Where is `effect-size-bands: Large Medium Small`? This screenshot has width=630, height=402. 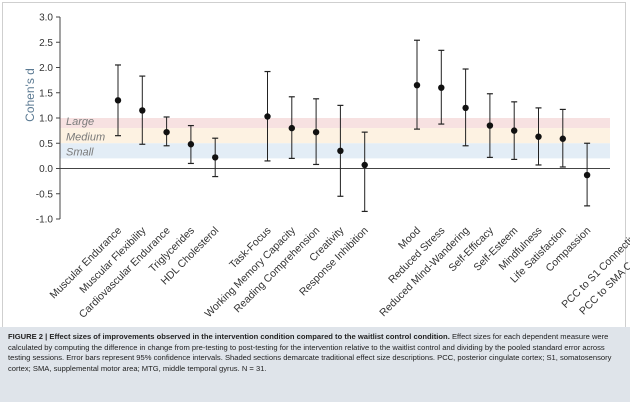
effect-size-bands: Large Medium Small is located at coordinates (335, 137).